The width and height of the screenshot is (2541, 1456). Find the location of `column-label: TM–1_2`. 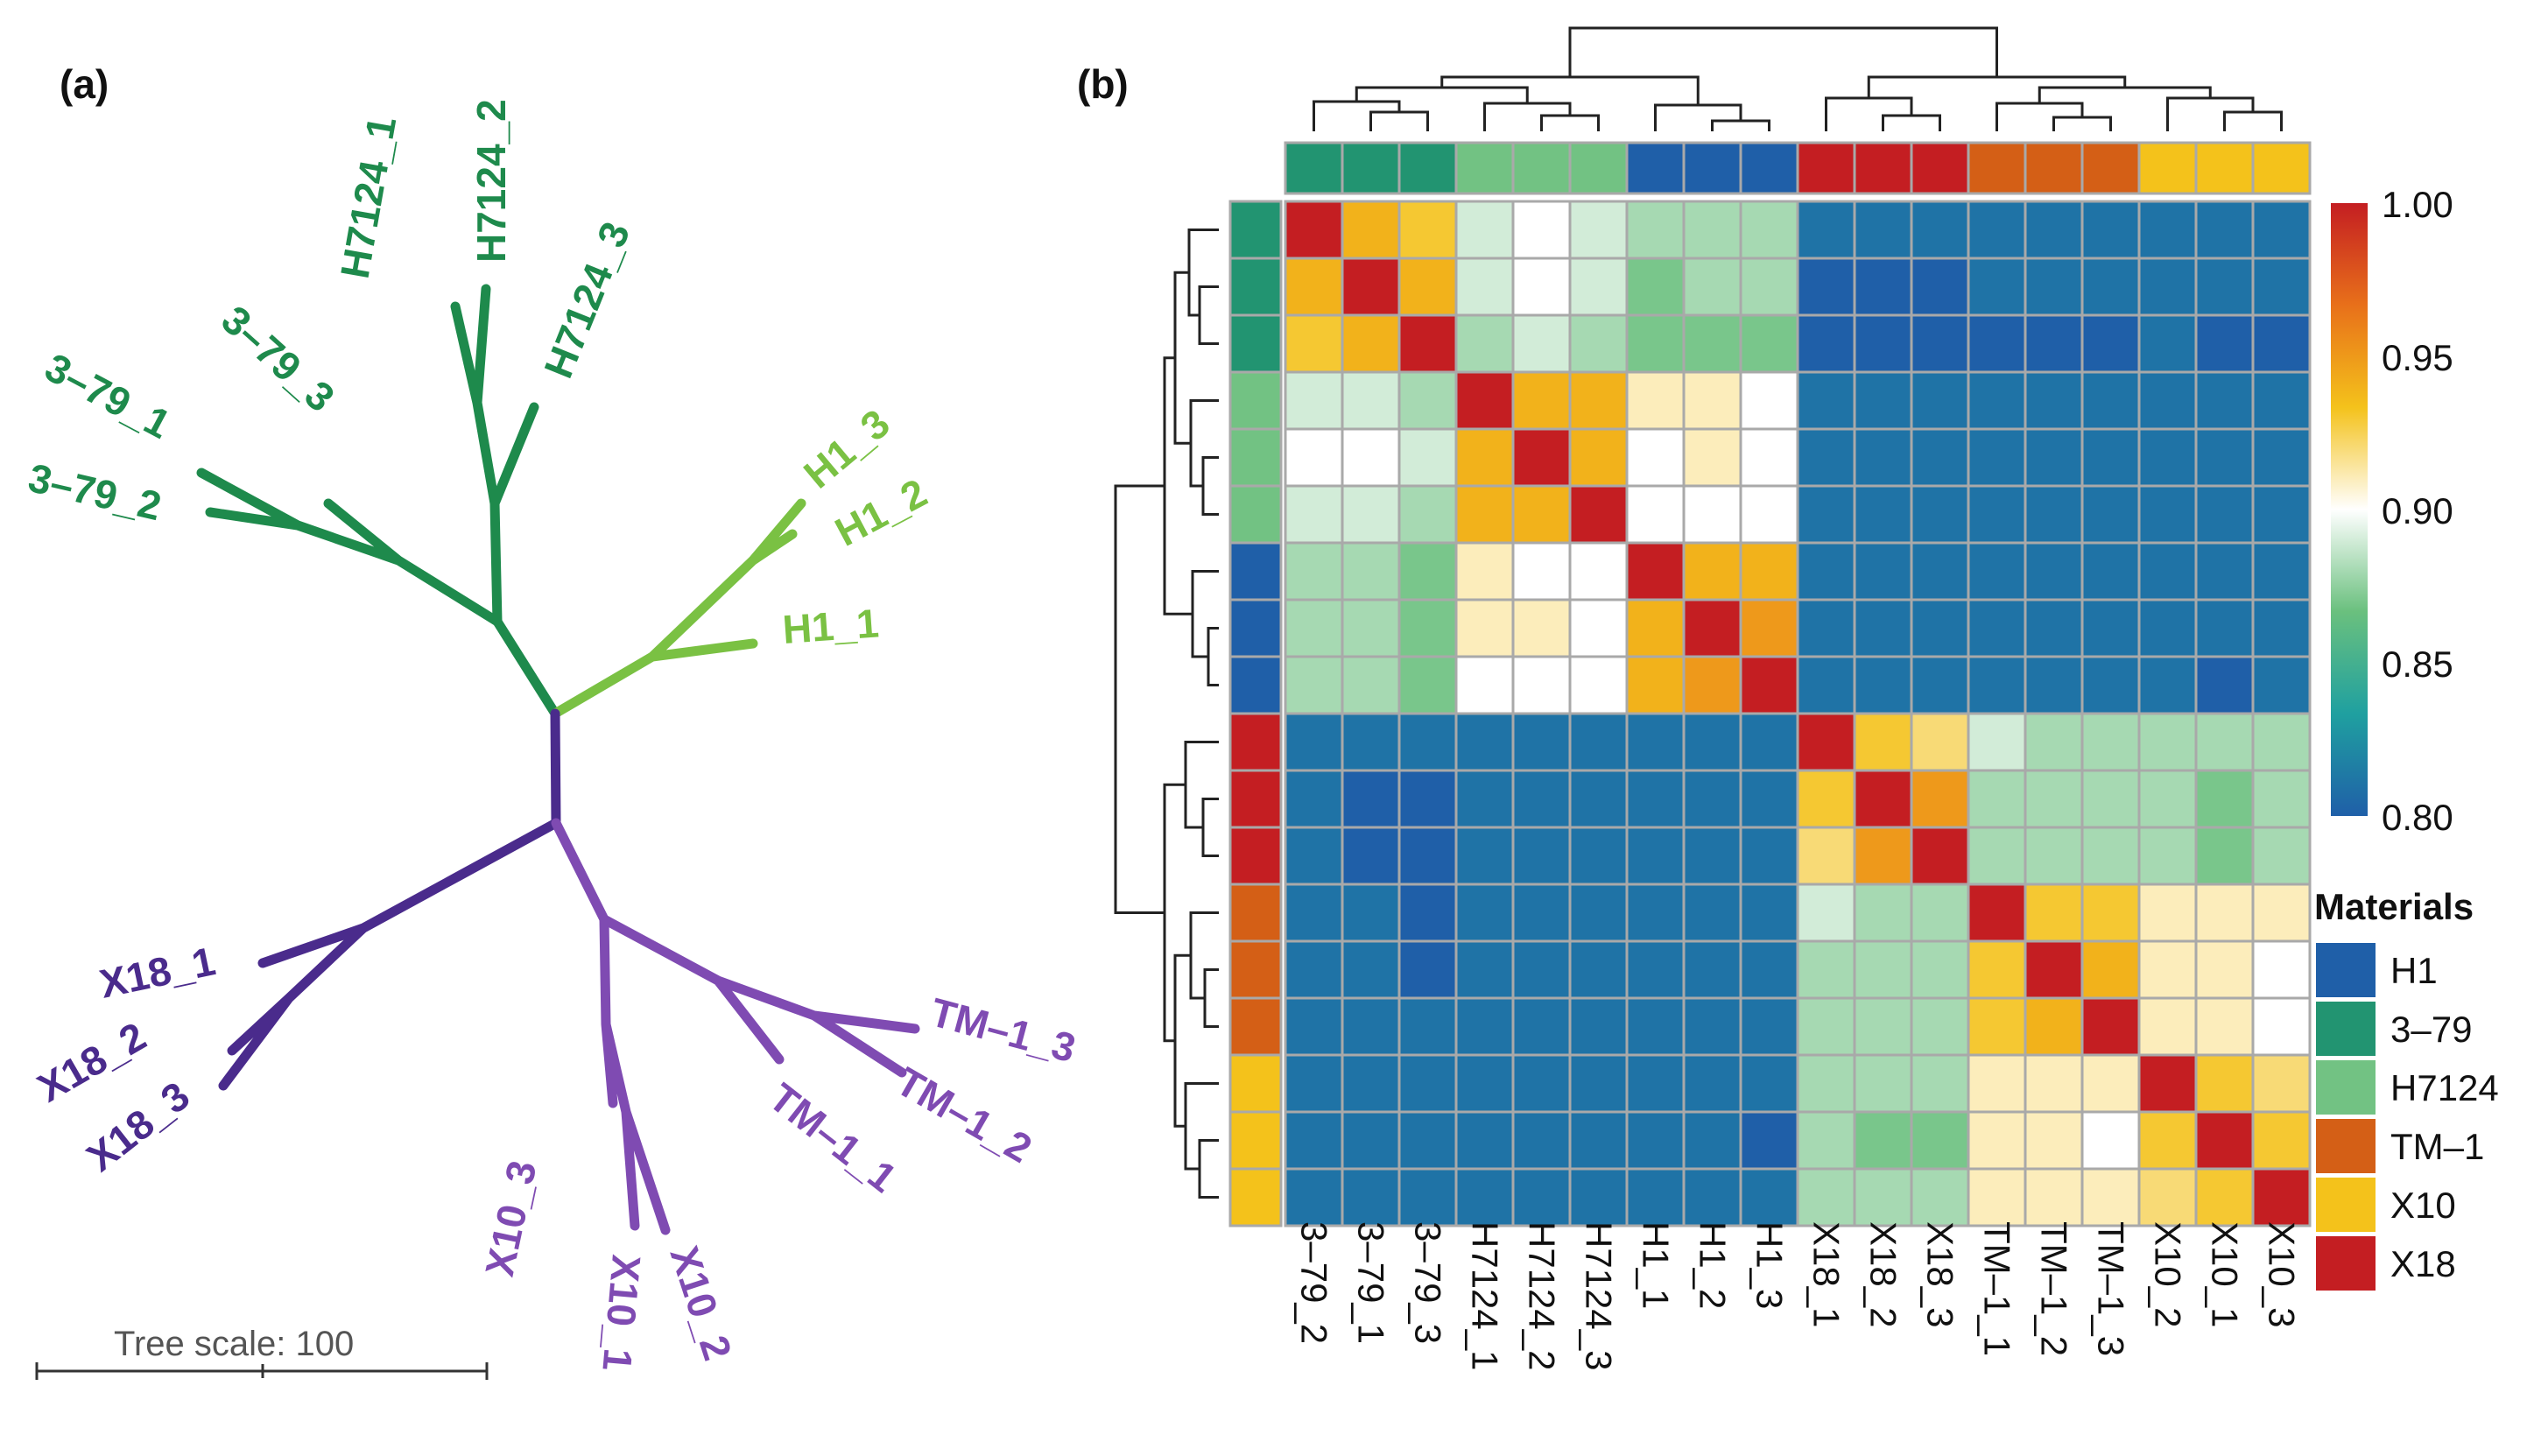

column-label: TM–1_2 is located at coordinates (2055, 1288).